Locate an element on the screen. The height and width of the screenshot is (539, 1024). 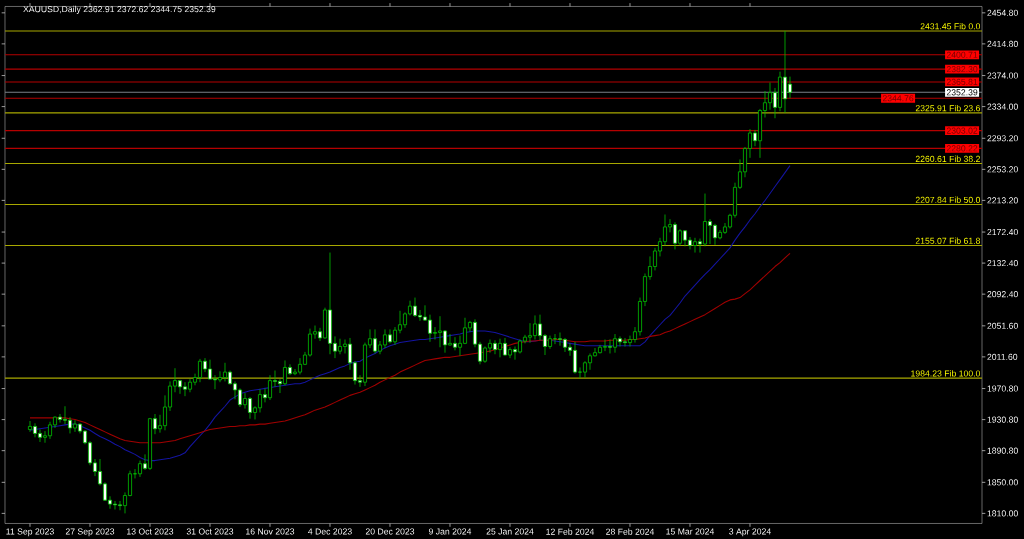
x-tick-label: 13 Oct 2023 is located at coordinates (150, 531).